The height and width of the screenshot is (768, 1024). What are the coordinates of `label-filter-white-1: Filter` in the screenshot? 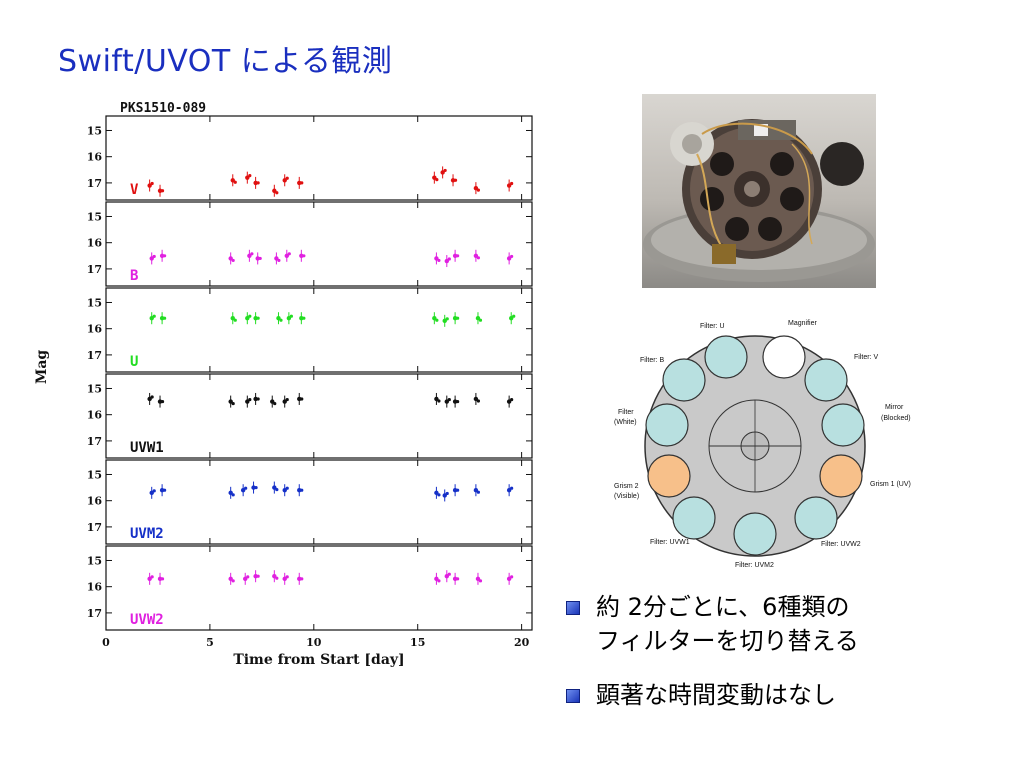 It's located at (626, 412).